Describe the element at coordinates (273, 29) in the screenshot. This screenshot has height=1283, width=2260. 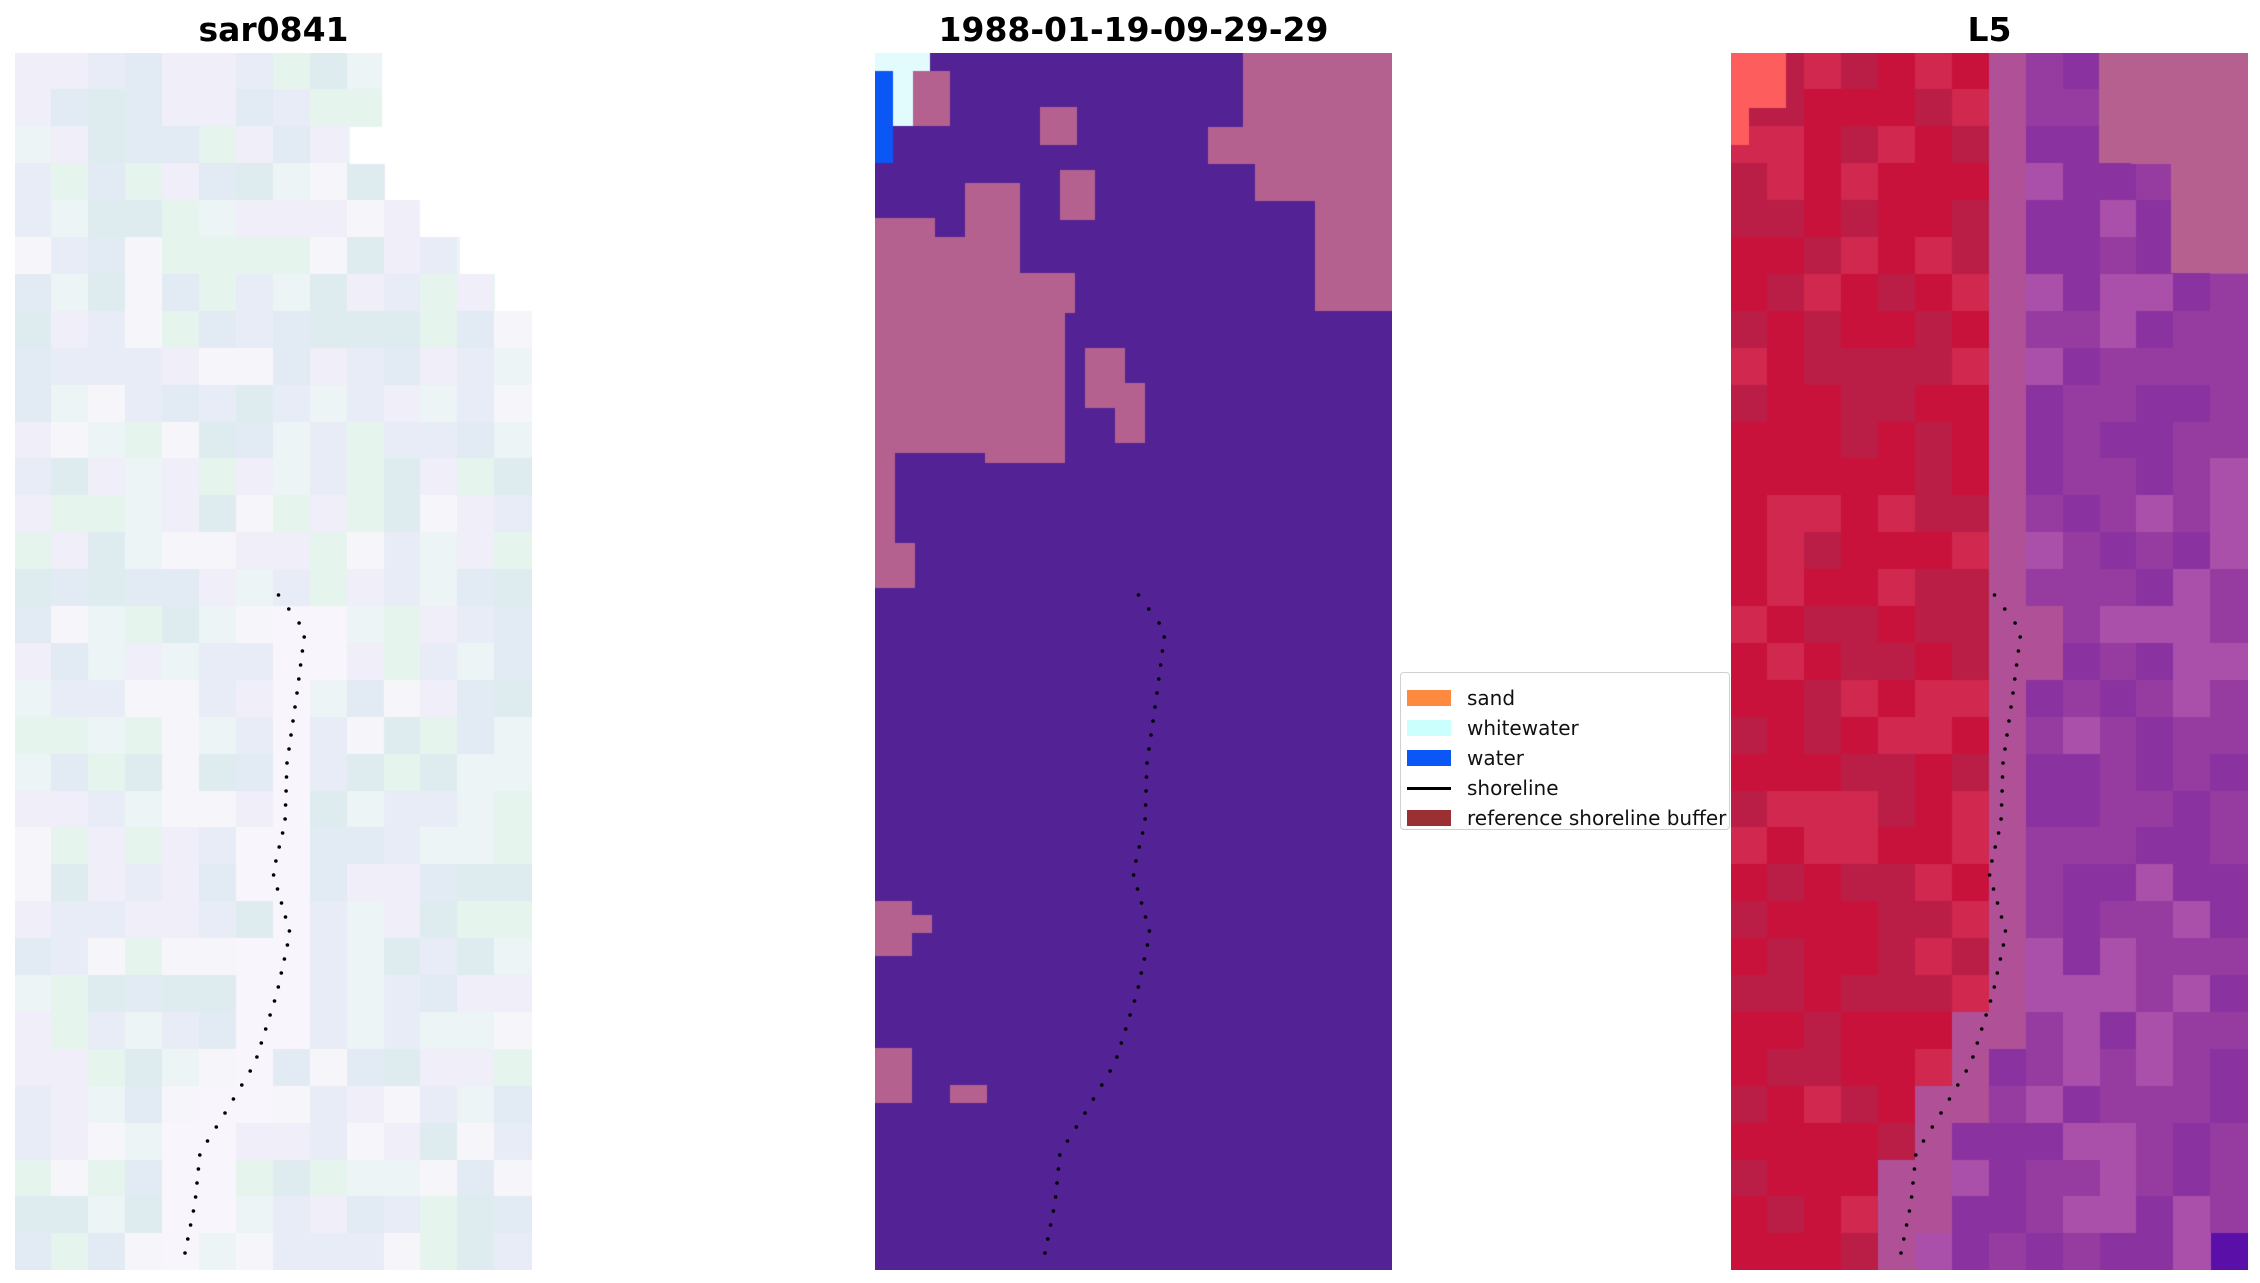
I see `panel-title-rgb: sar0841` at that location.